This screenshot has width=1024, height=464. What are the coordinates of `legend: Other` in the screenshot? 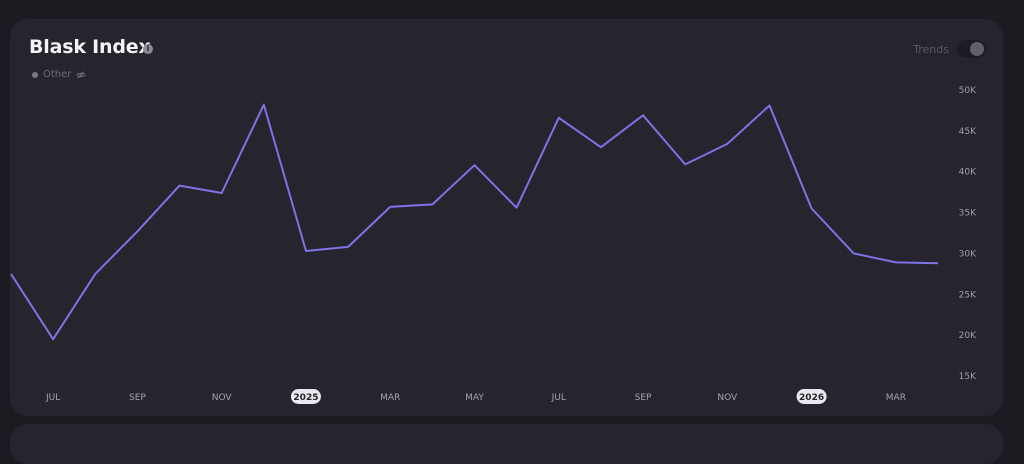 It's located at (59, 74).